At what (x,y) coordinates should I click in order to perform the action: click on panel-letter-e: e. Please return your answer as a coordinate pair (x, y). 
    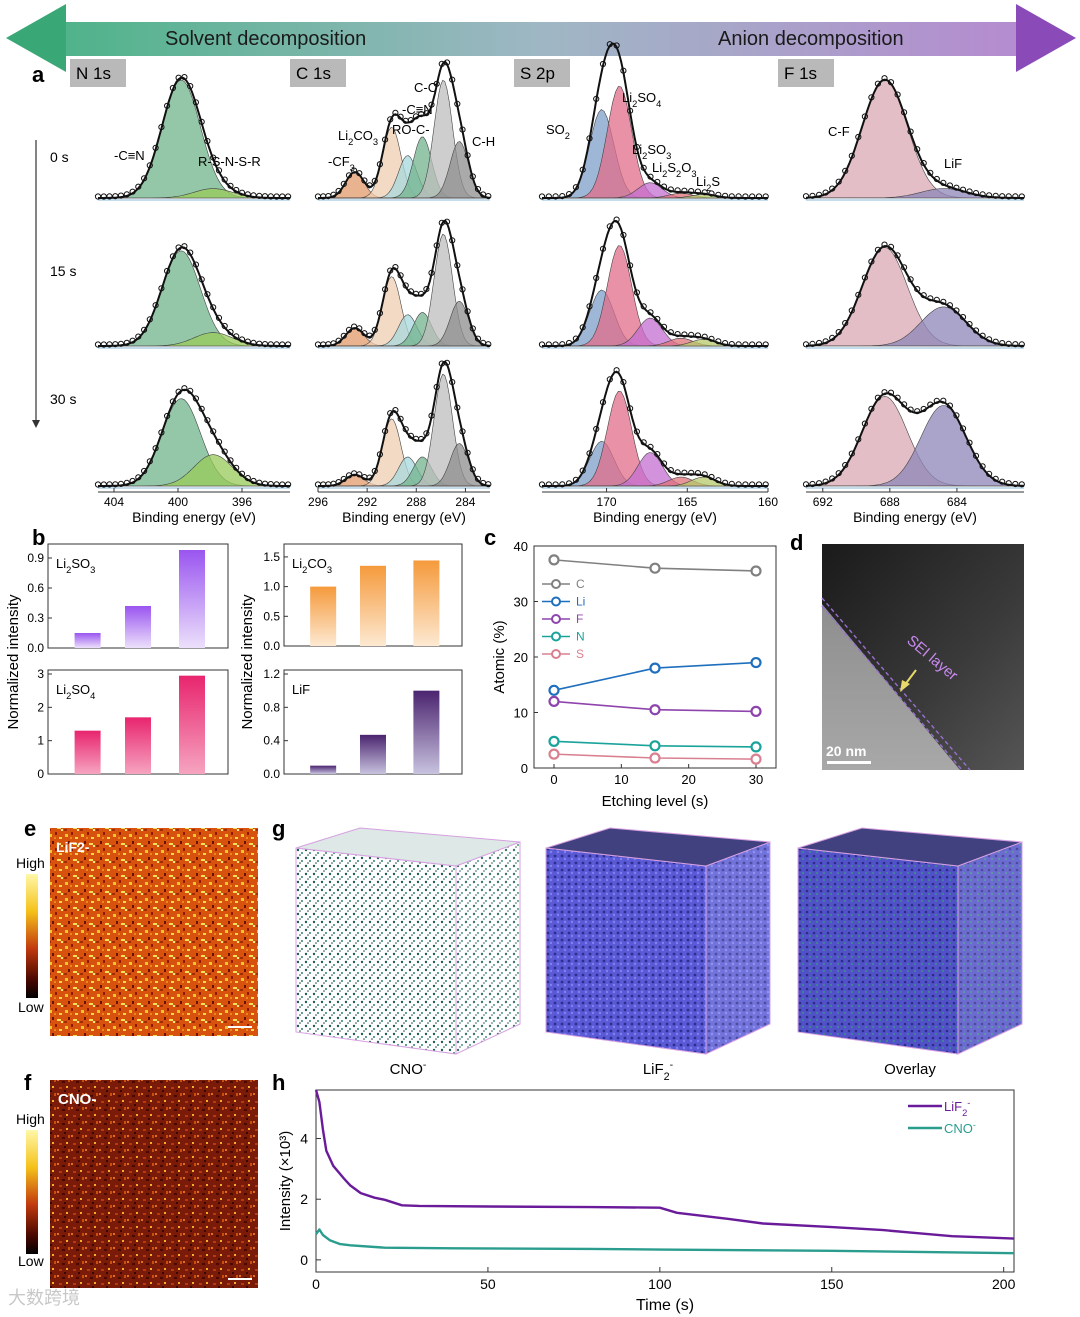
    Looking at the image, I should click on (30, 828).